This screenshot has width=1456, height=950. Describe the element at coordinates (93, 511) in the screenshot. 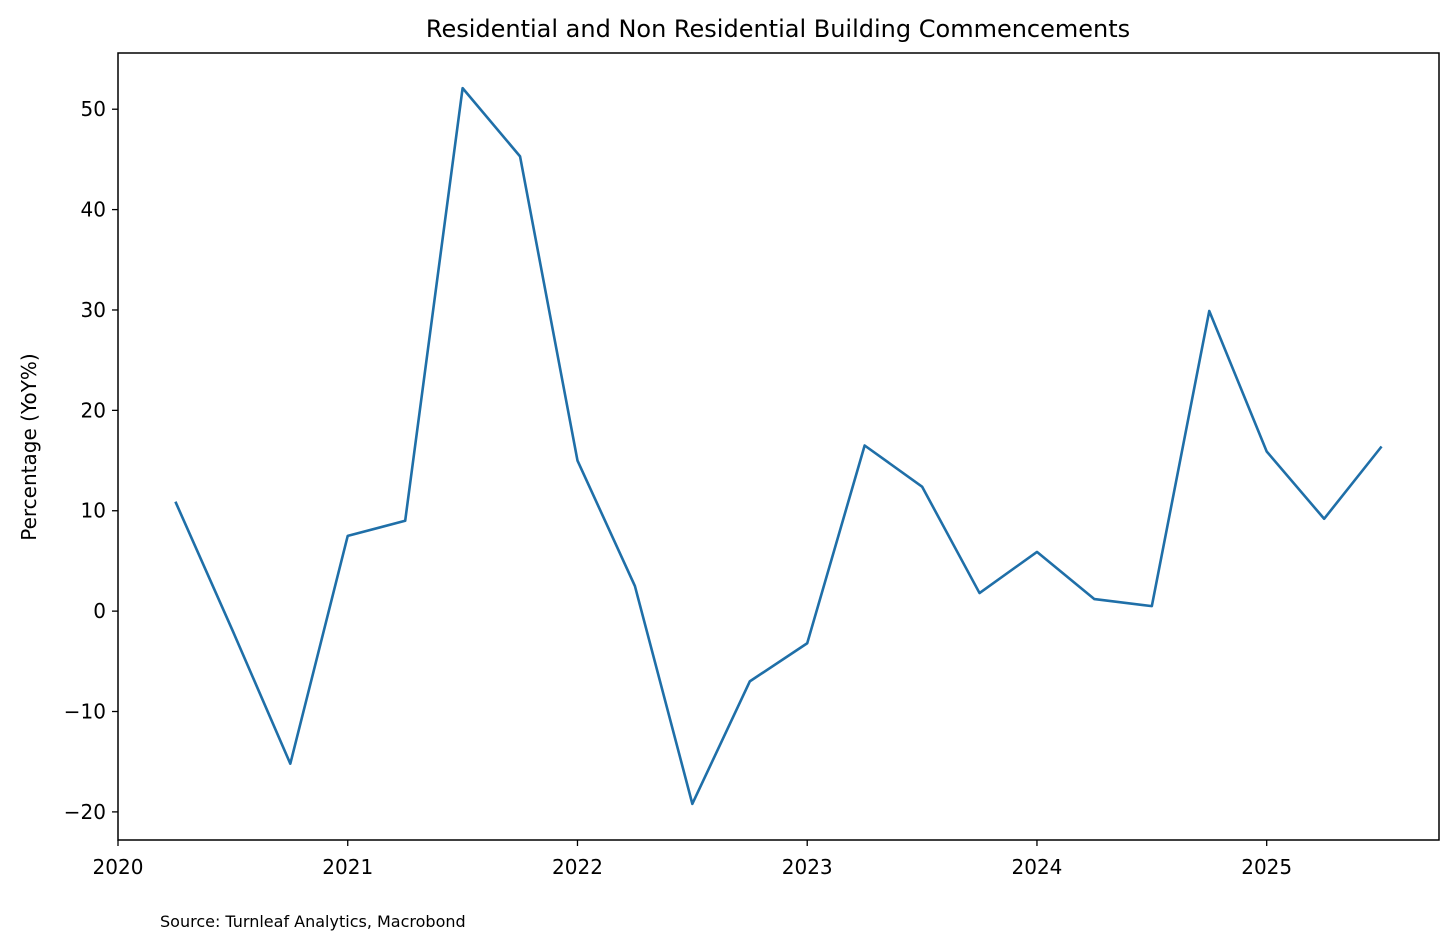

I see `y-tick-label: 10` at that location.